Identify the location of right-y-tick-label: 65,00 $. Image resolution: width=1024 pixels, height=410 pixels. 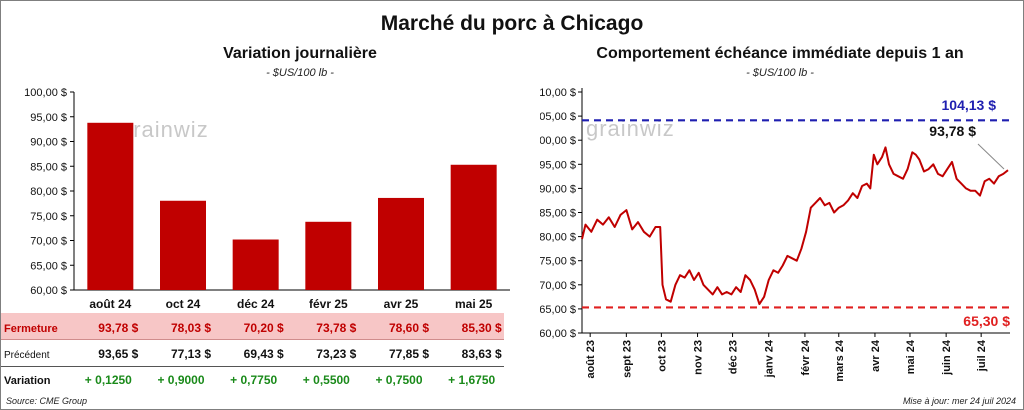
(558, 310).